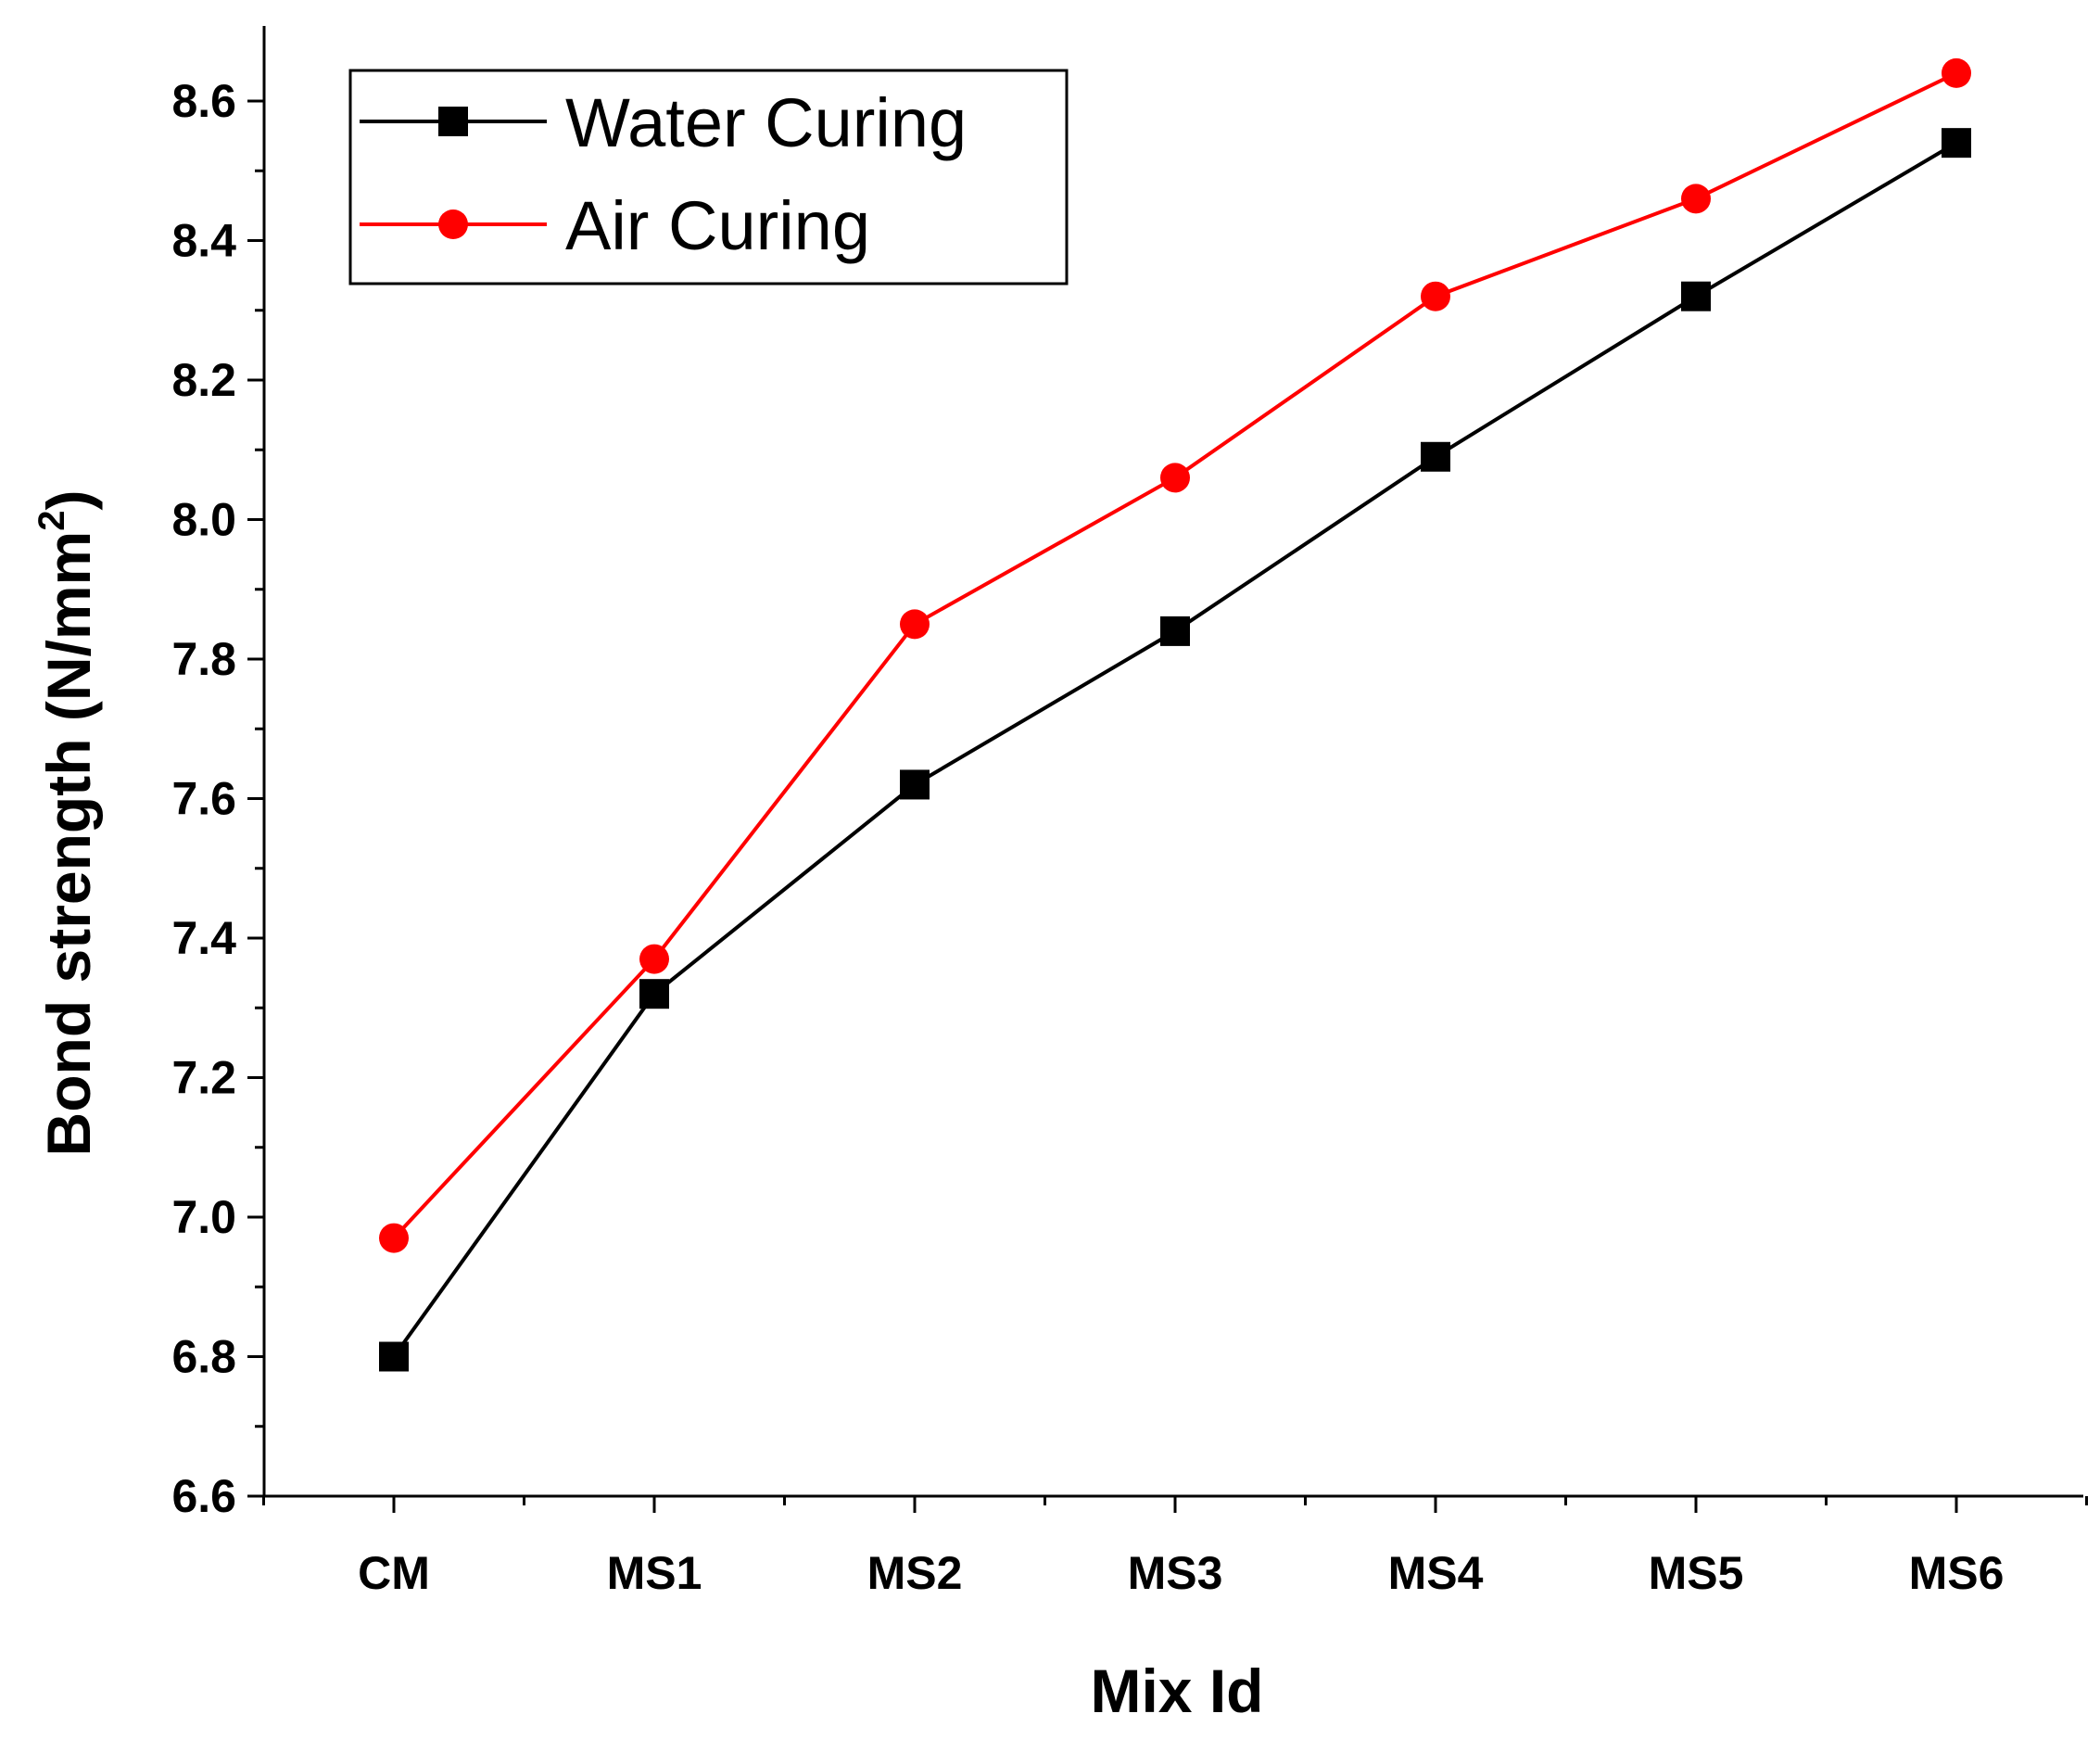 This screenshot has height=1739, width=2100. I want to click on y-tick-label: 6.6, so click(203, 1496).